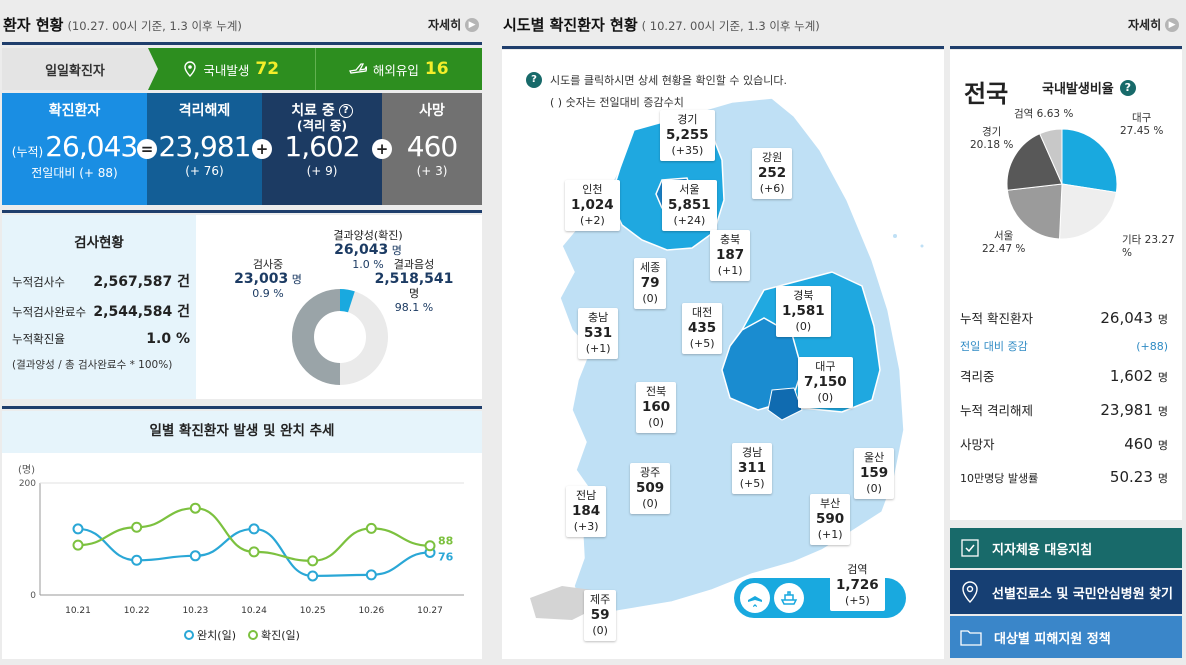 This screenshot has height=665, width=1186. What do you see at coordinates (772, 173) in the screenshot?
I see `region-label: 강원 252 (+6)` at bounding box center [772, 173].